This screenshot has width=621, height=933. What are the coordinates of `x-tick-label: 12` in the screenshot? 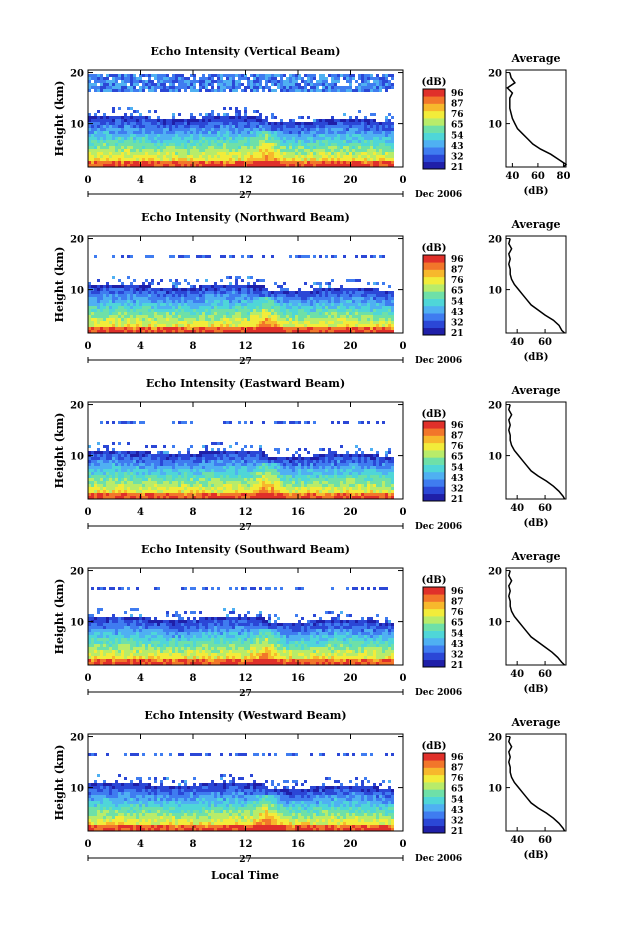 It's located at (246, 180).